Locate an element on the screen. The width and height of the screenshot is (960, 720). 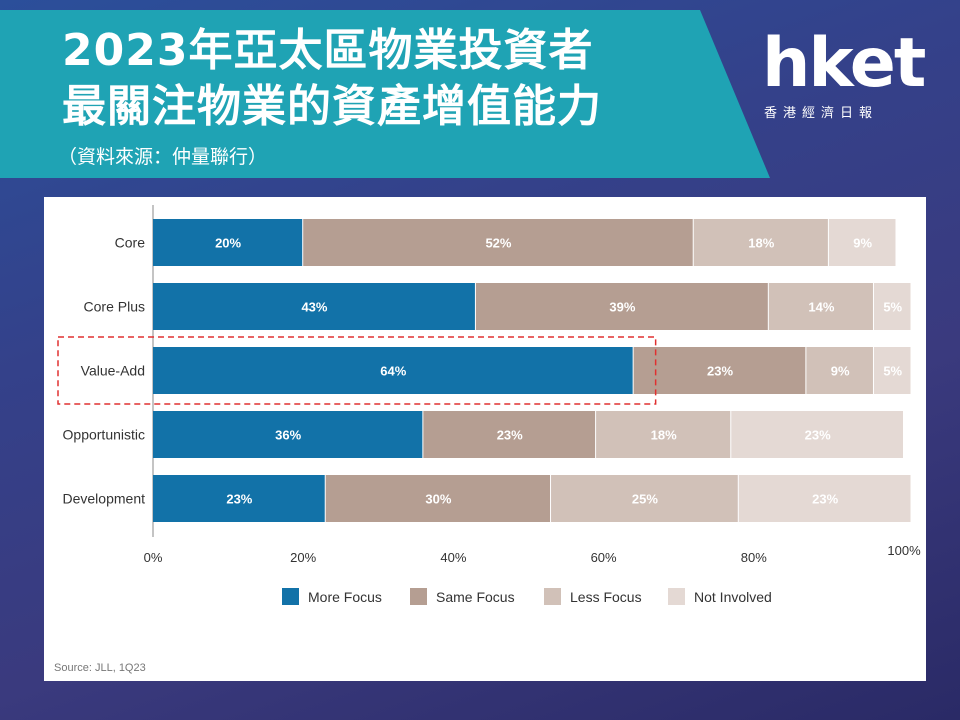
page-title-line-1: 2023年亞太區物業投資者 is located at coordinates (328, 50).